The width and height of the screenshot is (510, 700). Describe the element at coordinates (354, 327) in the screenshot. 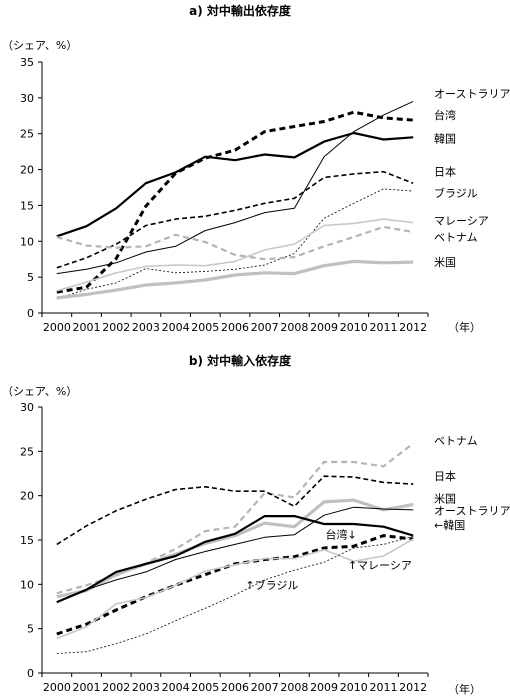

I see `chart-a-x-tick-label: 2010` at that location.